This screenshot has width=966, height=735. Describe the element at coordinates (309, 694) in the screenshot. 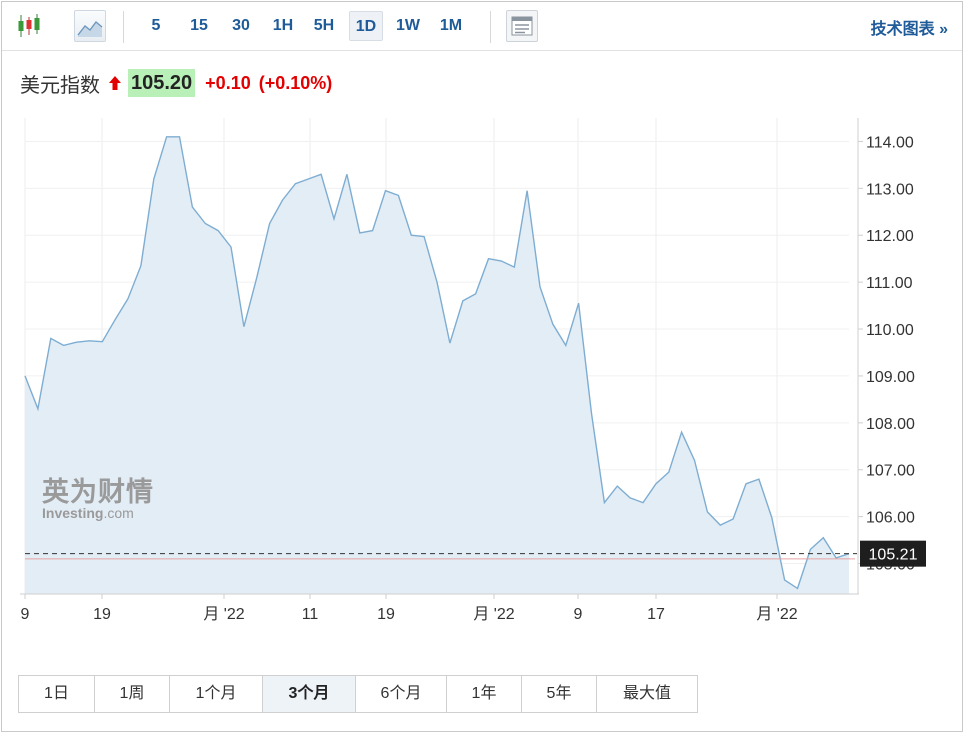

I see `range-3m: 3个月` at that location.